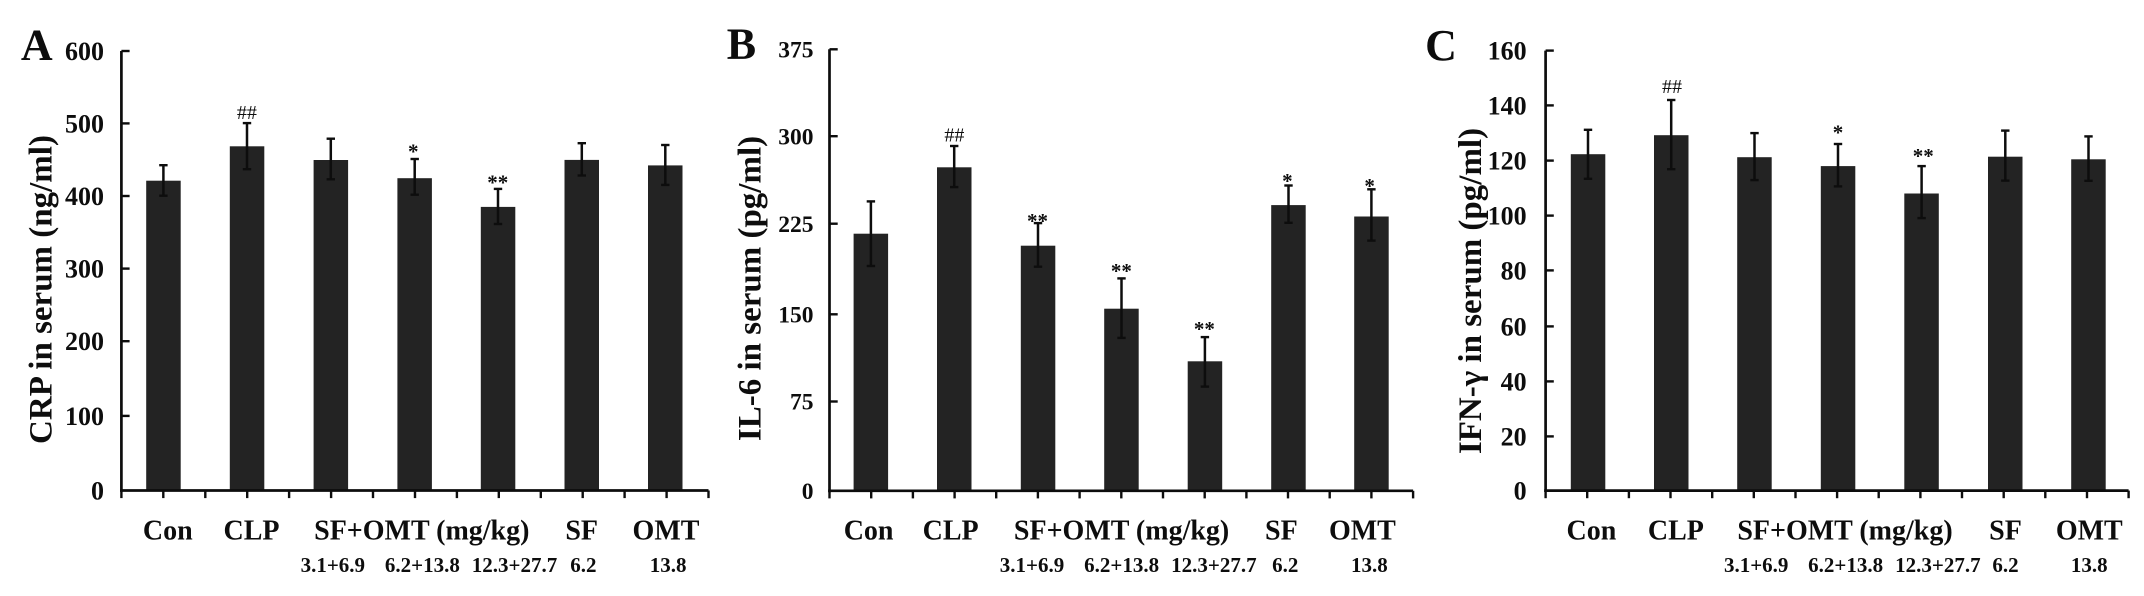 This screenshot has width=2144, height=596. What do you see at coordinates (795, 315) in the screenshot?
I see `svg-text: 150` at bounding box center [795, 315].